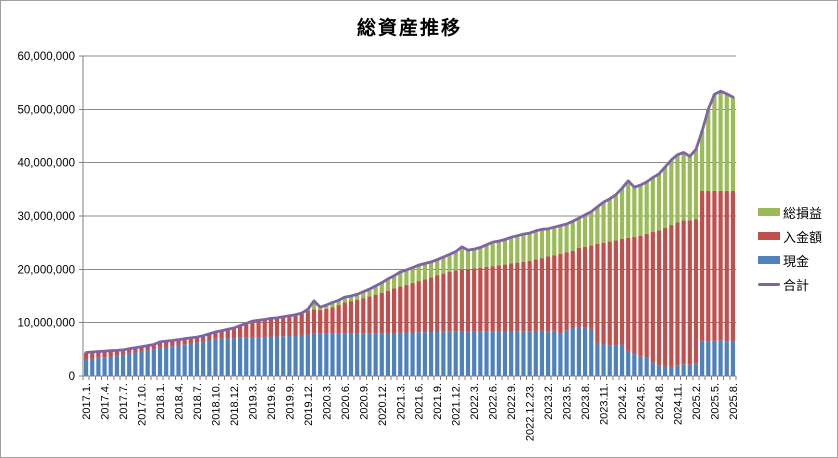  What do you see at coordinates (457, 404) in the screenshot?
I see `svg-text: 2021.12.` at bounding box center [457, 404].